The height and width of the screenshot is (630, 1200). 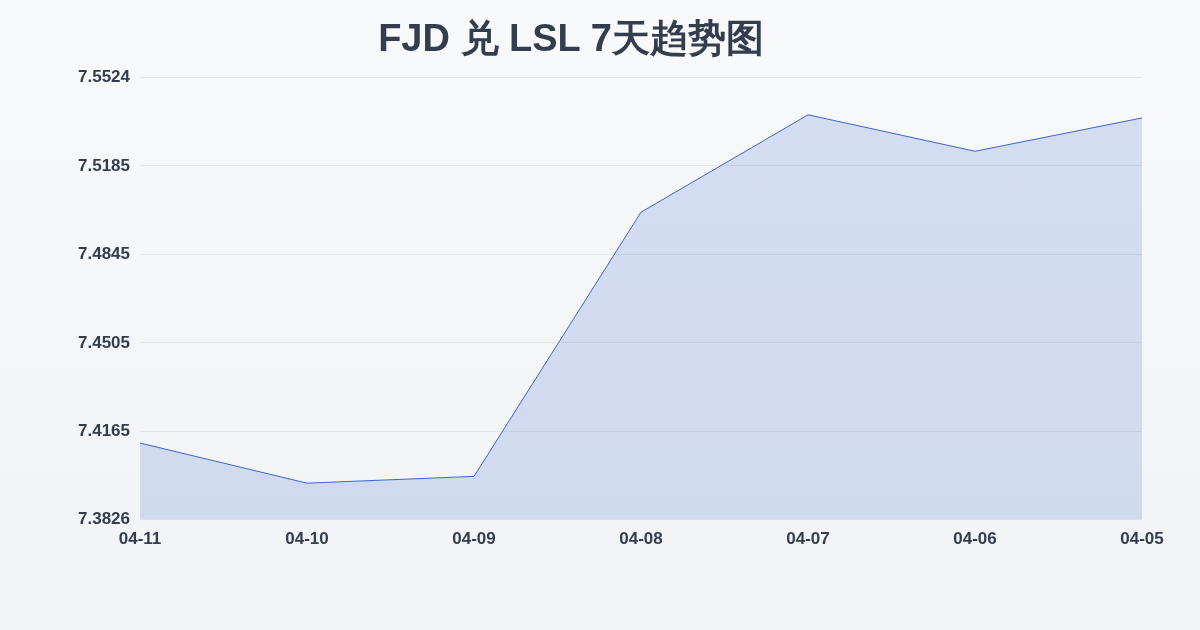 I want to click on y-tick-label: 7.3826, so click(x=104, y=519).